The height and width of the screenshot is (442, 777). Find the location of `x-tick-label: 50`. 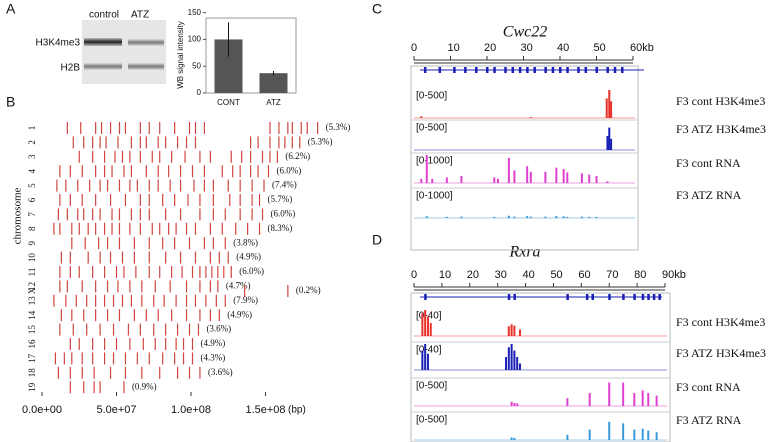

x-tick-label: 50 is located at coordinates (600, 48).